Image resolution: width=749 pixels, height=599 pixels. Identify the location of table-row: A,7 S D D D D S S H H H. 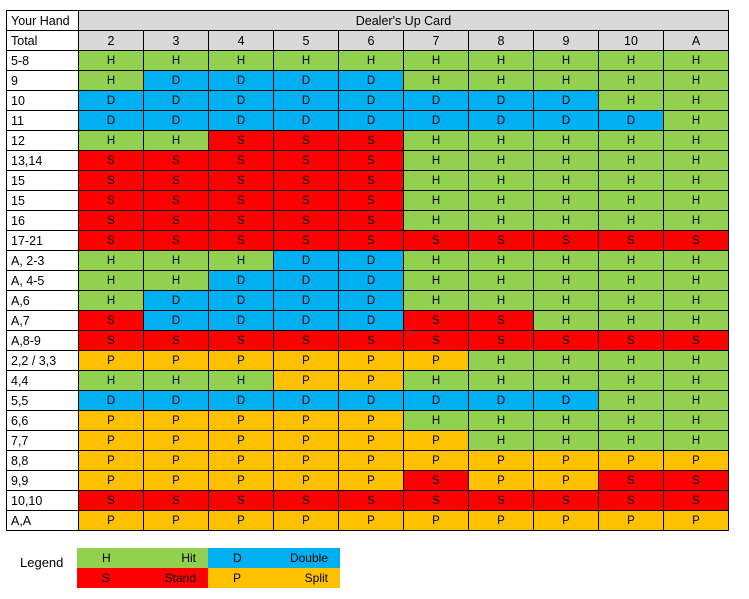
(367, 320).